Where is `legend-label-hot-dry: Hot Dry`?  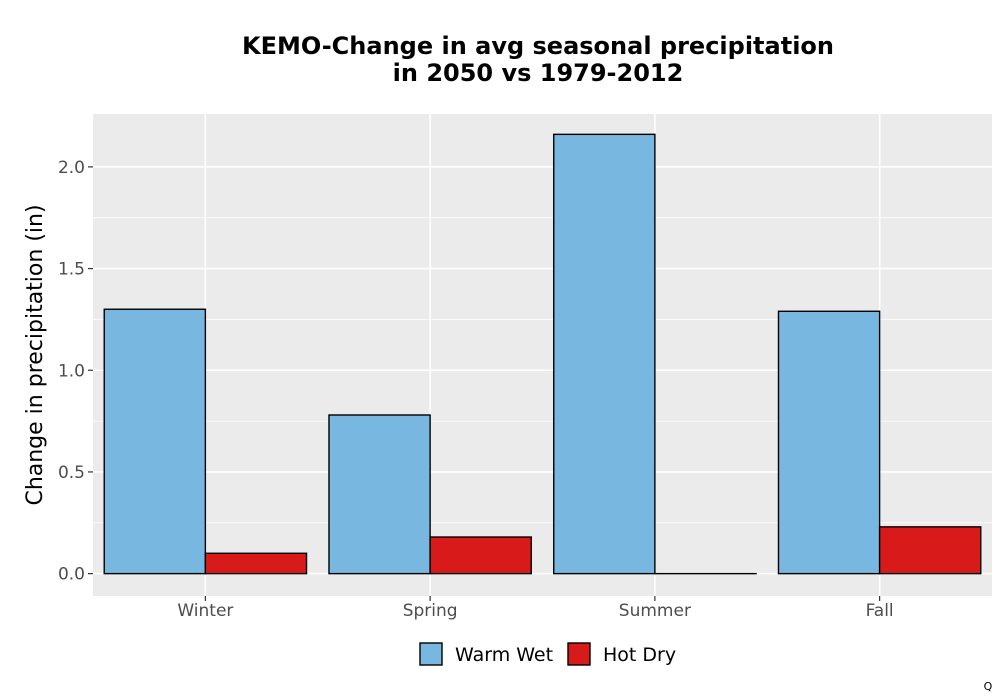
legend-label-hot-dry: Hot Dry is located at coordinates (639, 655).